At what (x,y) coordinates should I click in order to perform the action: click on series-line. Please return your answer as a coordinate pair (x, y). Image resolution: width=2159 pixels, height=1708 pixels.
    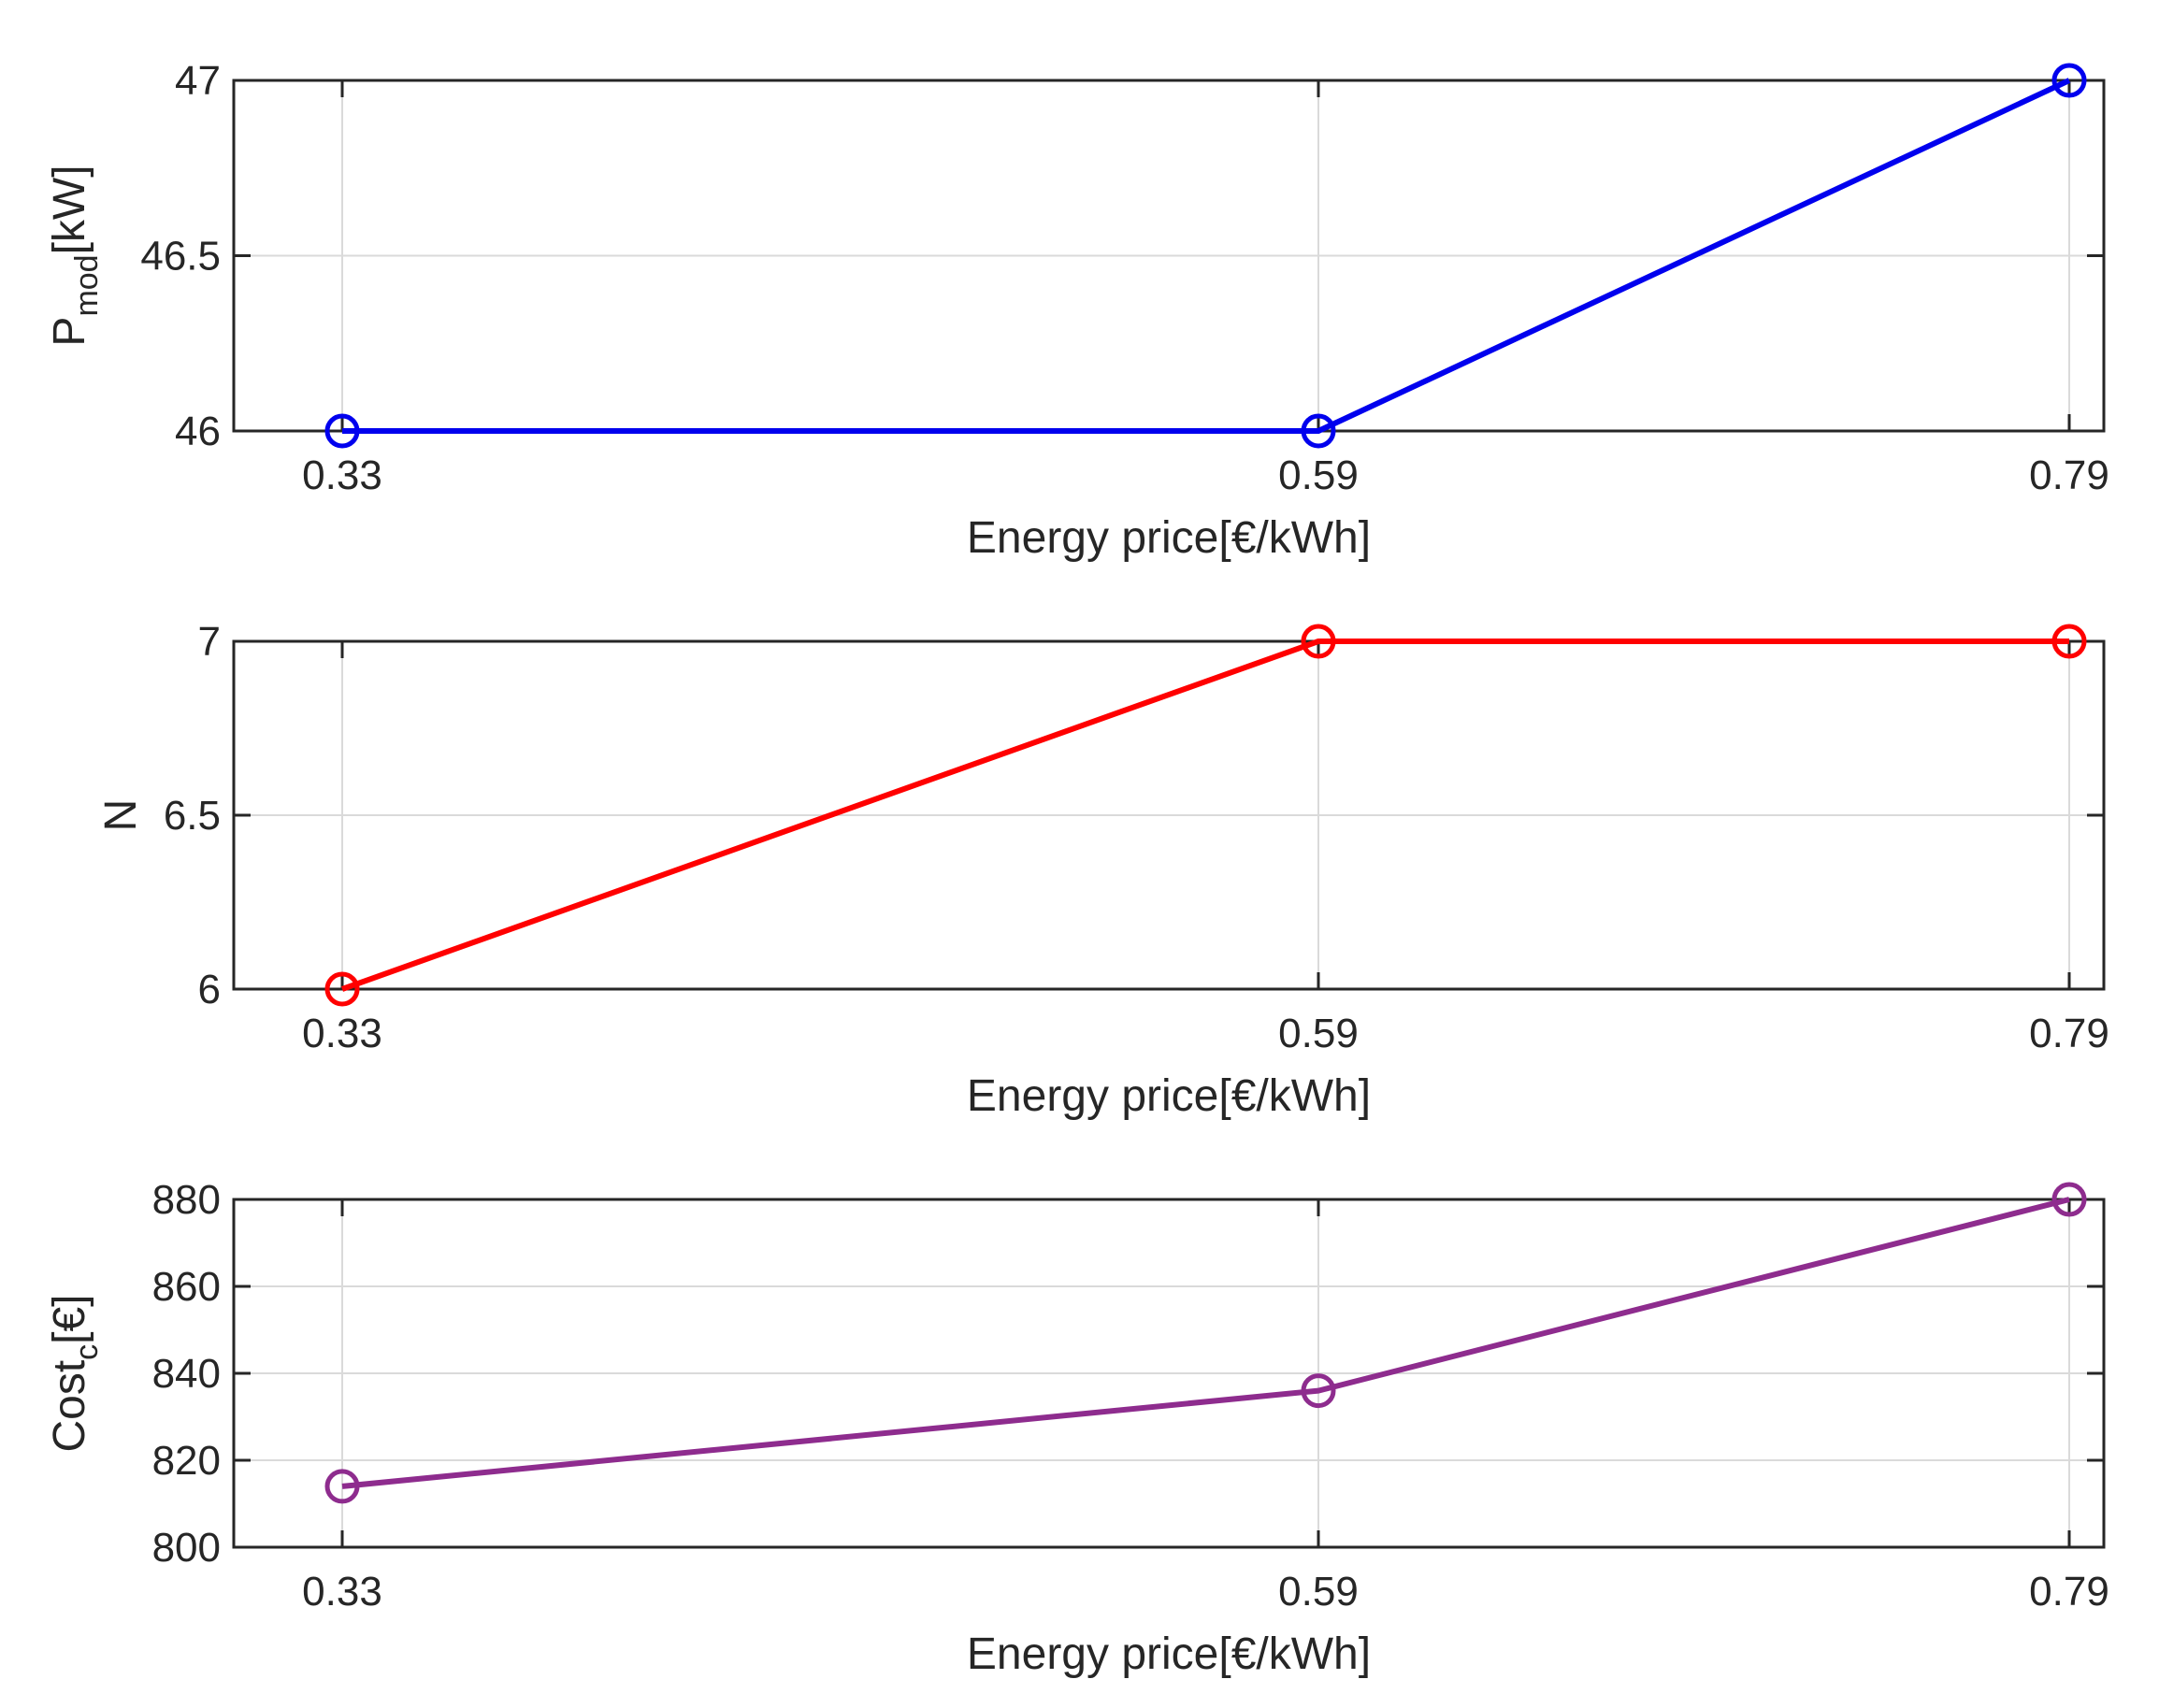
    Looking at the image, I should click on (1205, 1343).